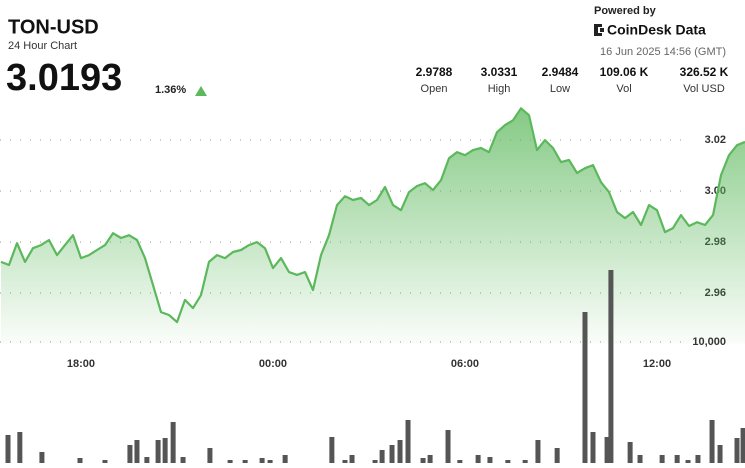  What do you see at coordinates (560, 89) in the screenshot?
I see `stat-label: Low` at bounding box center [560, 89].